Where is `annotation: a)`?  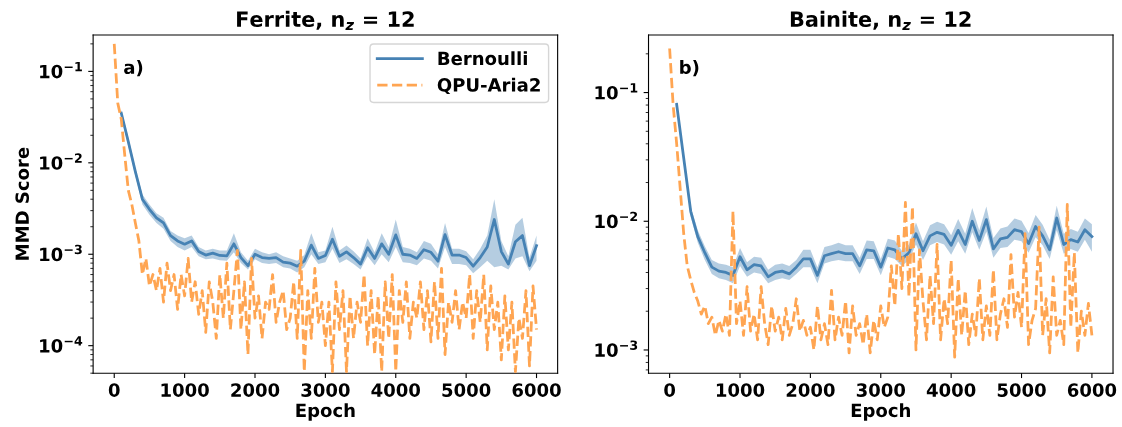
annotation: a) is located at coordinates (133, 68).